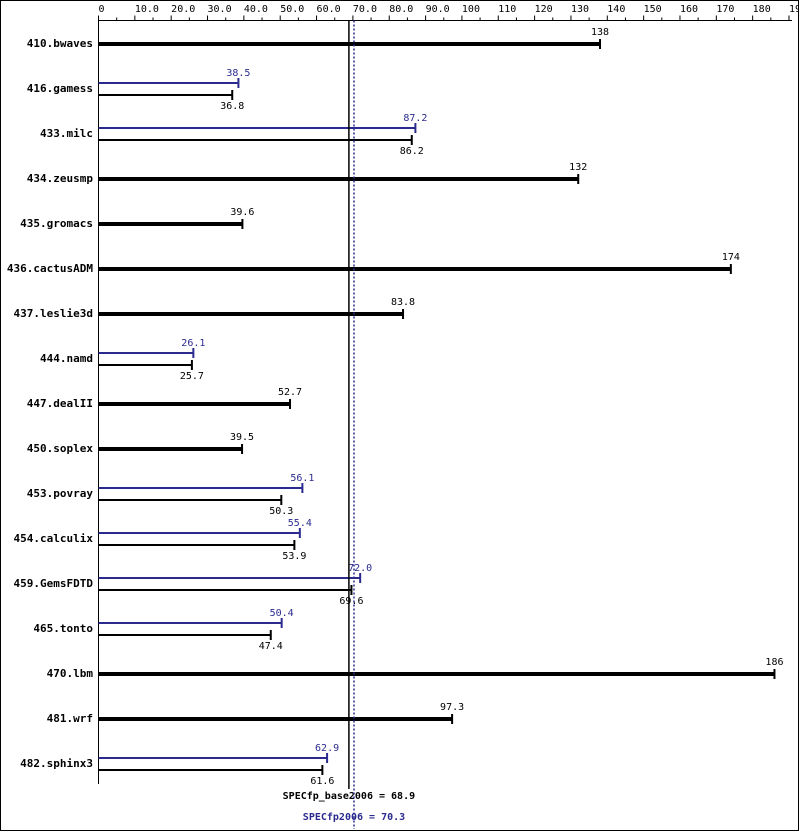  What do you see at coordinates (192, 376) in the screenshot?
I see `value-label: 25.7` at bounding box center [192, 376].